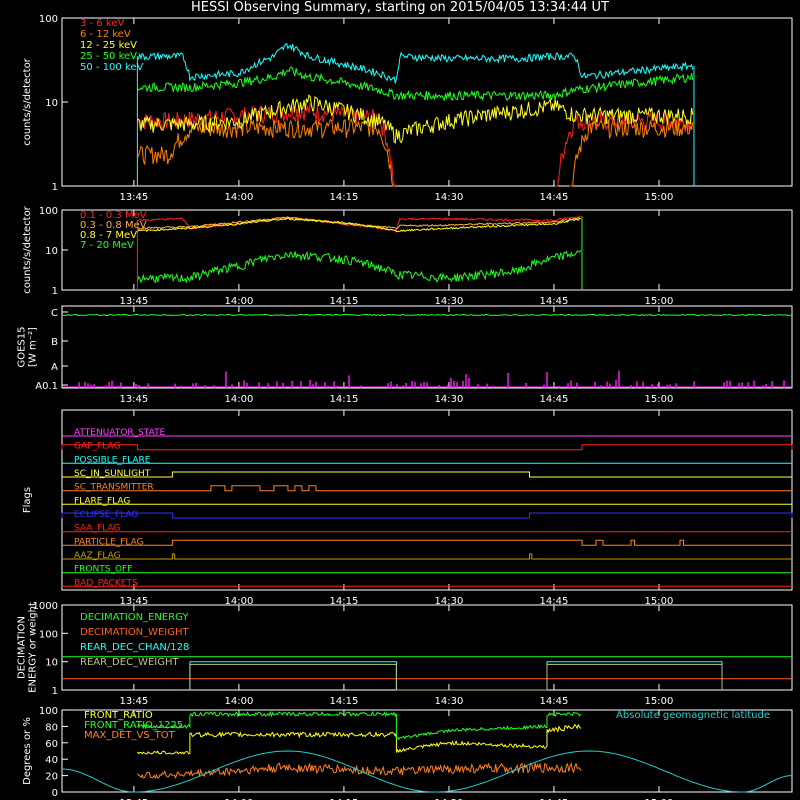 This screenshot has width=800, height=800. Describe the element at coordinates (108, 45) in the screenshot. I see `panel-lowE-legend-entry: 12 - 25 keV` at that location.